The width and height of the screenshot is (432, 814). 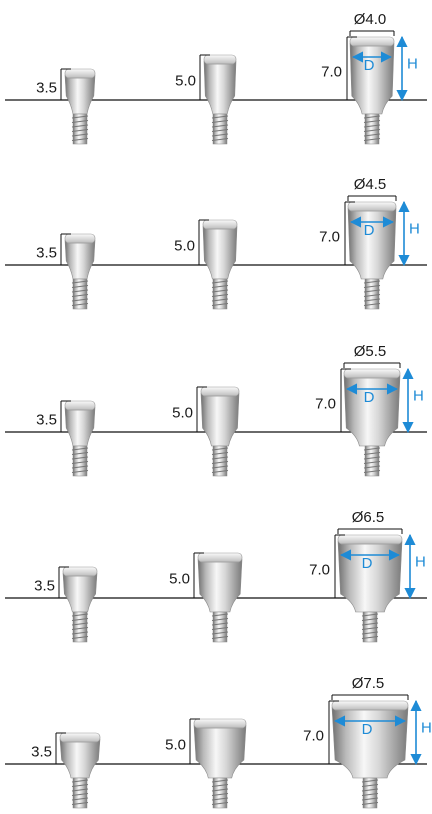 I want to click on diameter-label: Ø4.0, so click(x=370, y=19).